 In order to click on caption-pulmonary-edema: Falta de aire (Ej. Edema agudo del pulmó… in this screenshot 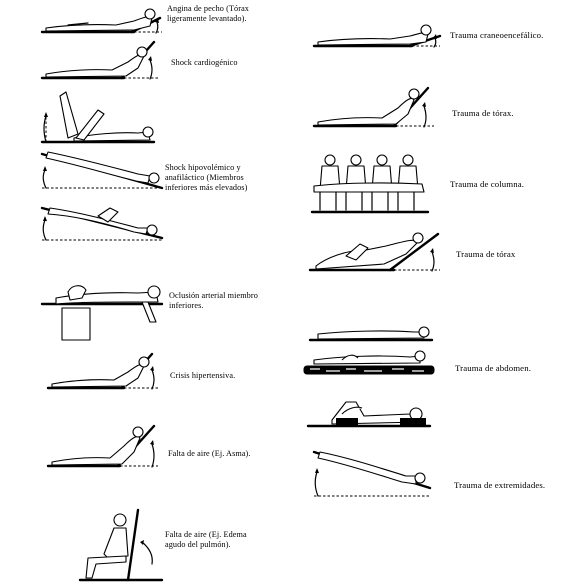, I will do `click(206, 539)`.